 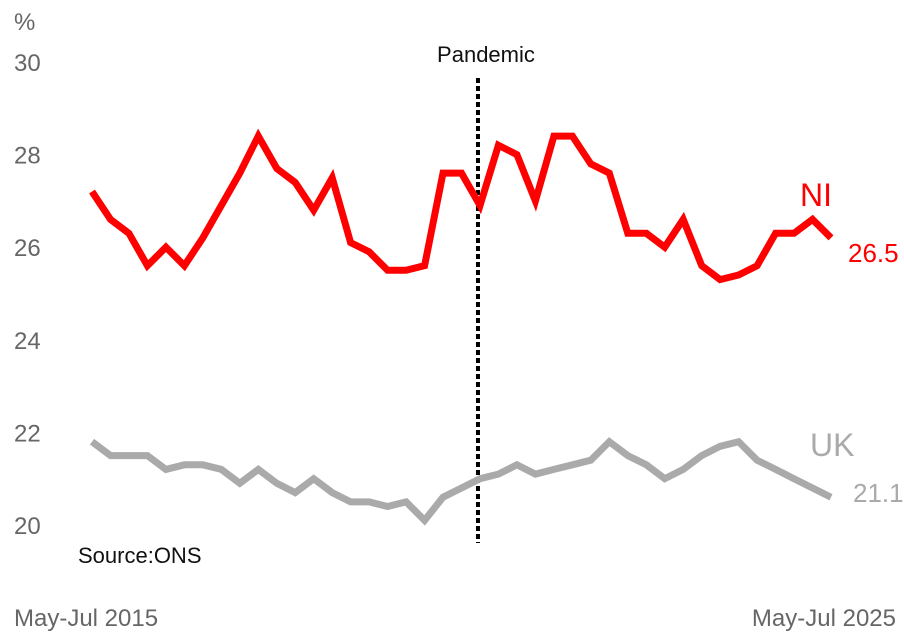 What do you see at coordinates (27, 433) in the screenshot?
I see `y-tick-label: 22` at bounding box center [27, 433].